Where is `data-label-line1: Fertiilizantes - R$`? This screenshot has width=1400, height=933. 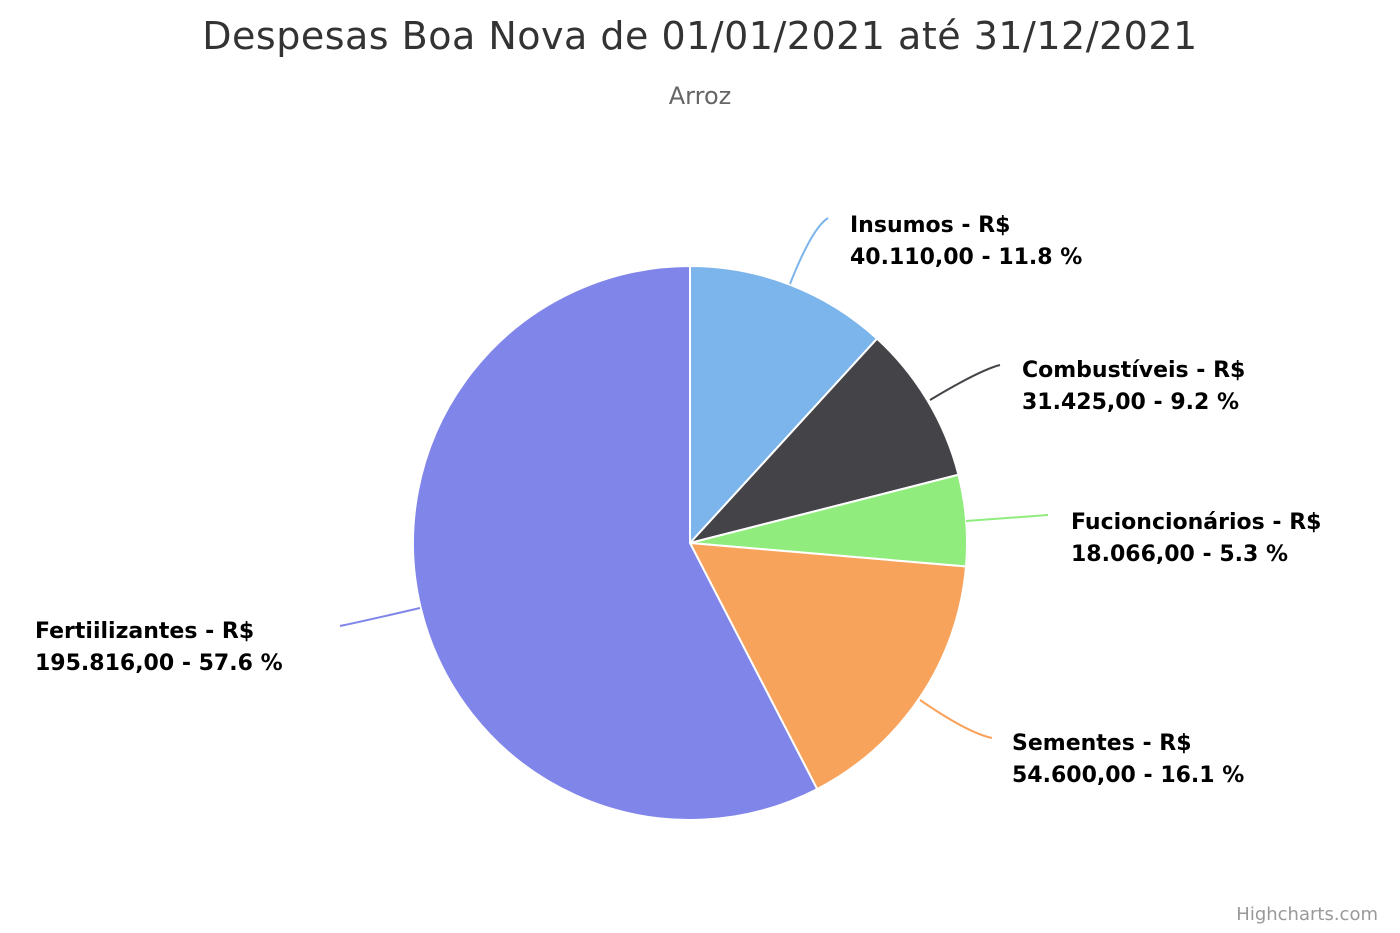
data-label-line1: Fertiilizantes - R$ is located at coordinates (144, 631).